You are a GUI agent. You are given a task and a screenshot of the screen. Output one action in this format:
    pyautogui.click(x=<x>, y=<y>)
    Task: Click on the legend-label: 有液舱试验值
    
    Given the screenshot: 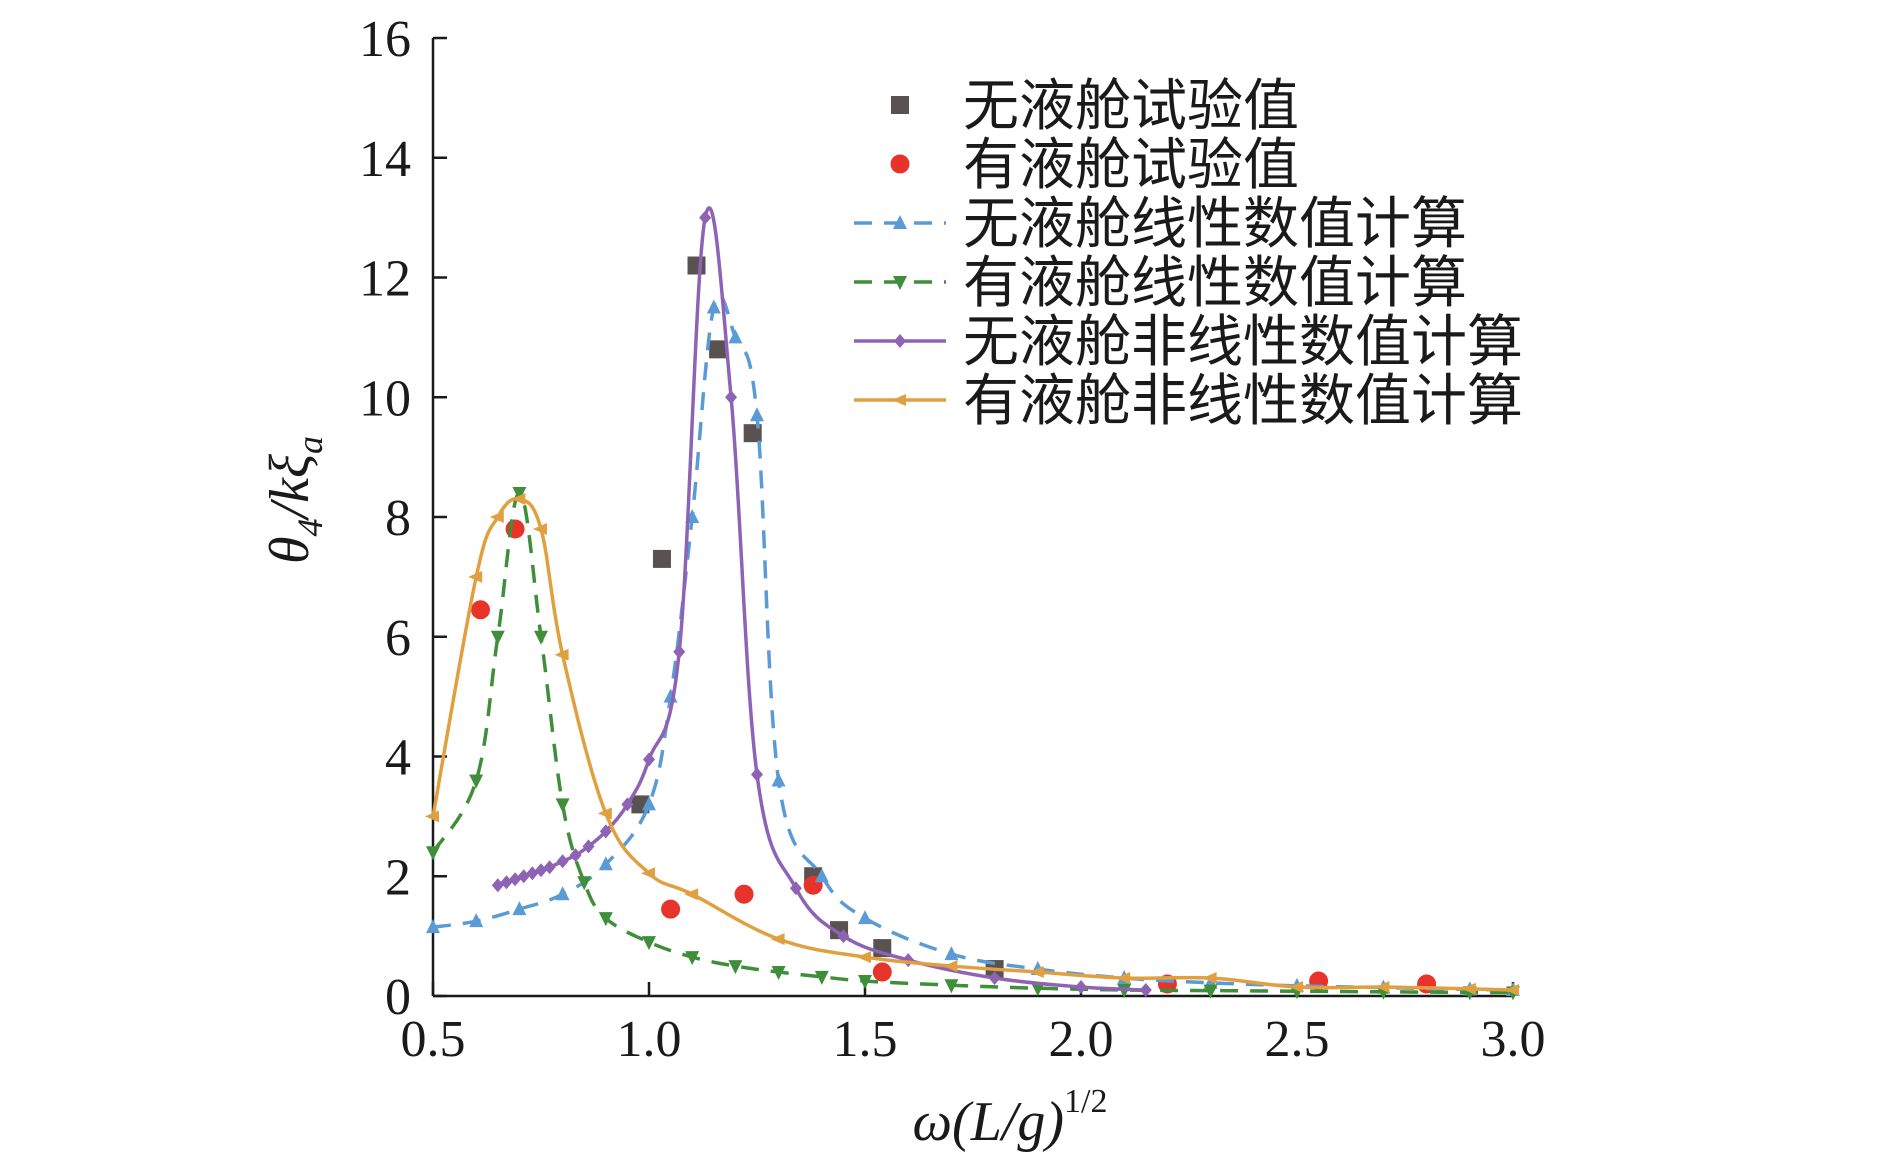 What is the action you would take?
    pyautogui.click(x=1131, y=165)
    